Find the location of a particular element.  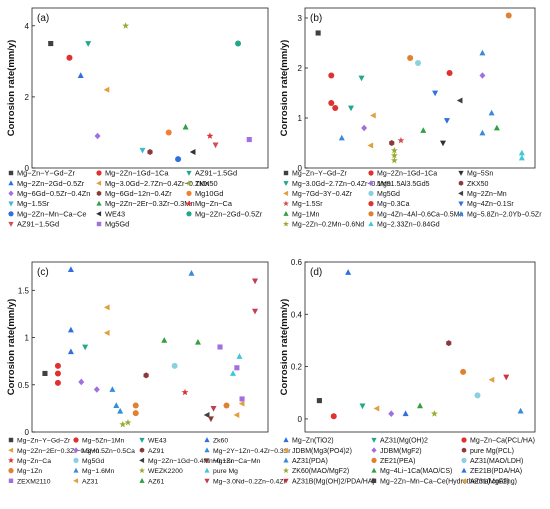

legend-label: Mg−6Gd−0.5Zr−0.4Zn is located at coordinates (53, 193).